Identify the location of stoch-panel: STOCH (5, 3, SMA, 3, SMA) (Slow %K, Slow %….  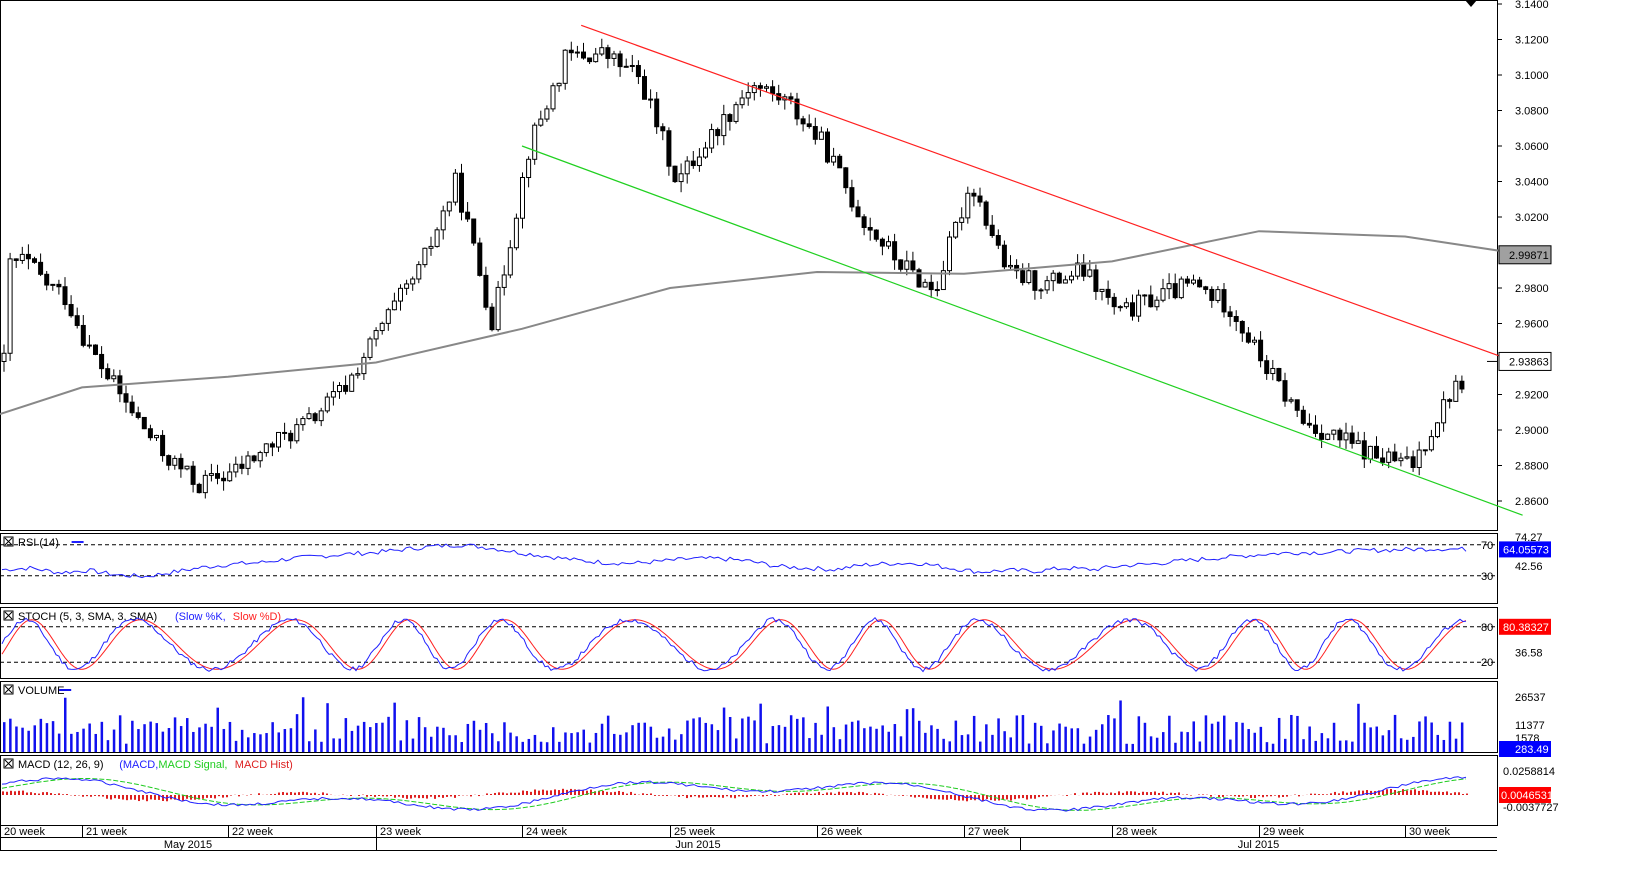
(775, 641).